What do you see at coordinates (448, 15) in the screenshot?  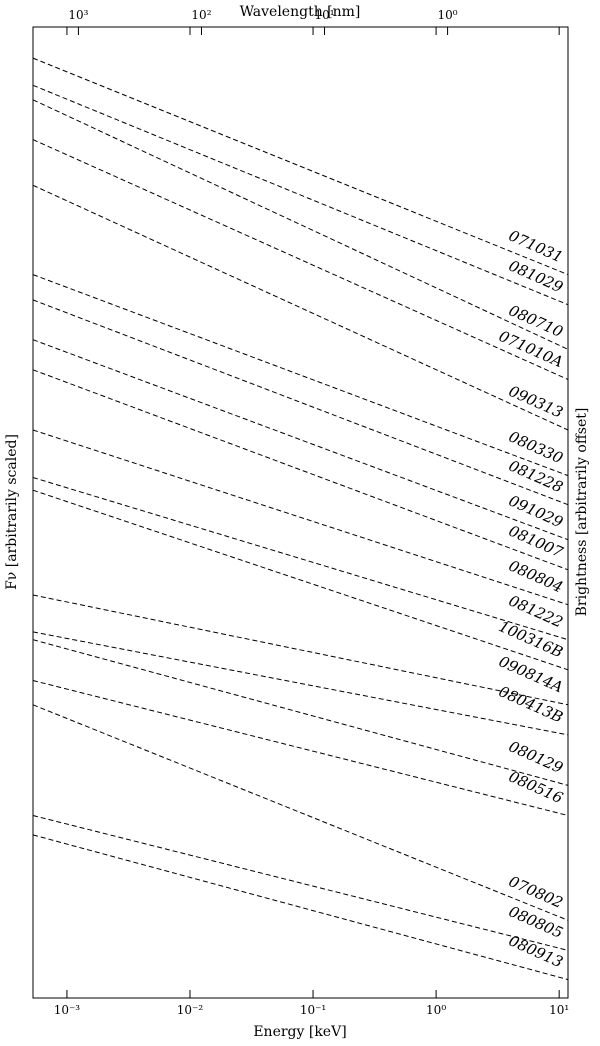 I see `top-tick-label: 10⁰` at bounding box center [448, 15].